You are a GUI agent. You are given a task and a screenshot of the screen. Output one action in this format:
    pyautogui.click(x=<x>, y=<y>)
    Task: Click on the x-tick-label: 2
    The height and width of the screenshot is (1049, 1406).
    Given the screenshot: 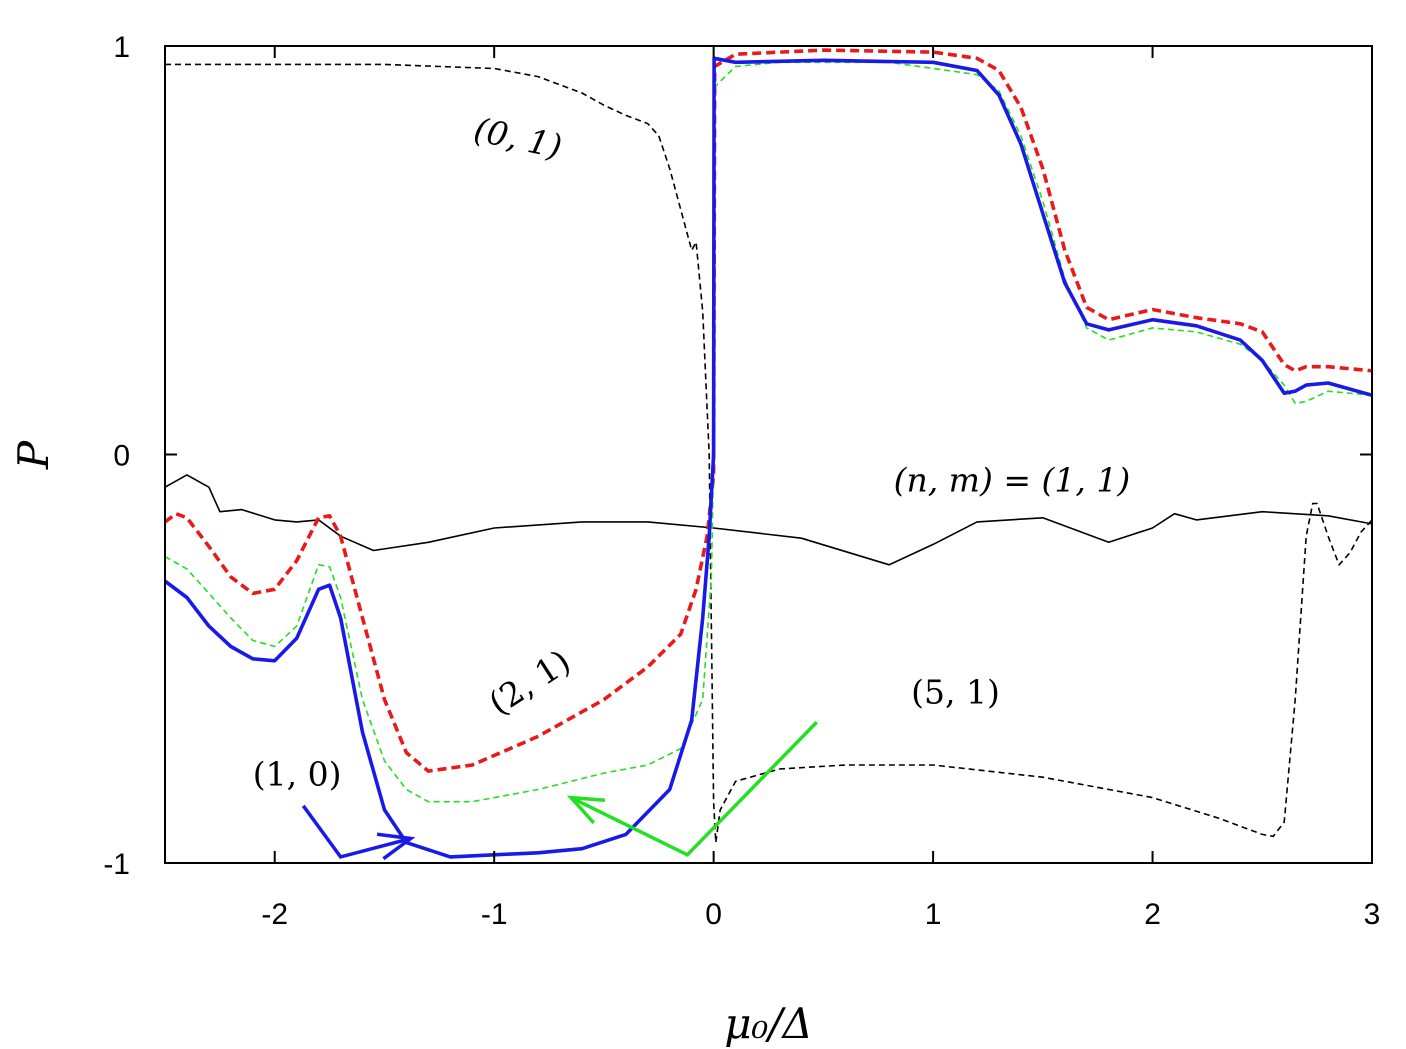 What is the action you would take?
    pyautogui.click(x=1152, y=914)
    